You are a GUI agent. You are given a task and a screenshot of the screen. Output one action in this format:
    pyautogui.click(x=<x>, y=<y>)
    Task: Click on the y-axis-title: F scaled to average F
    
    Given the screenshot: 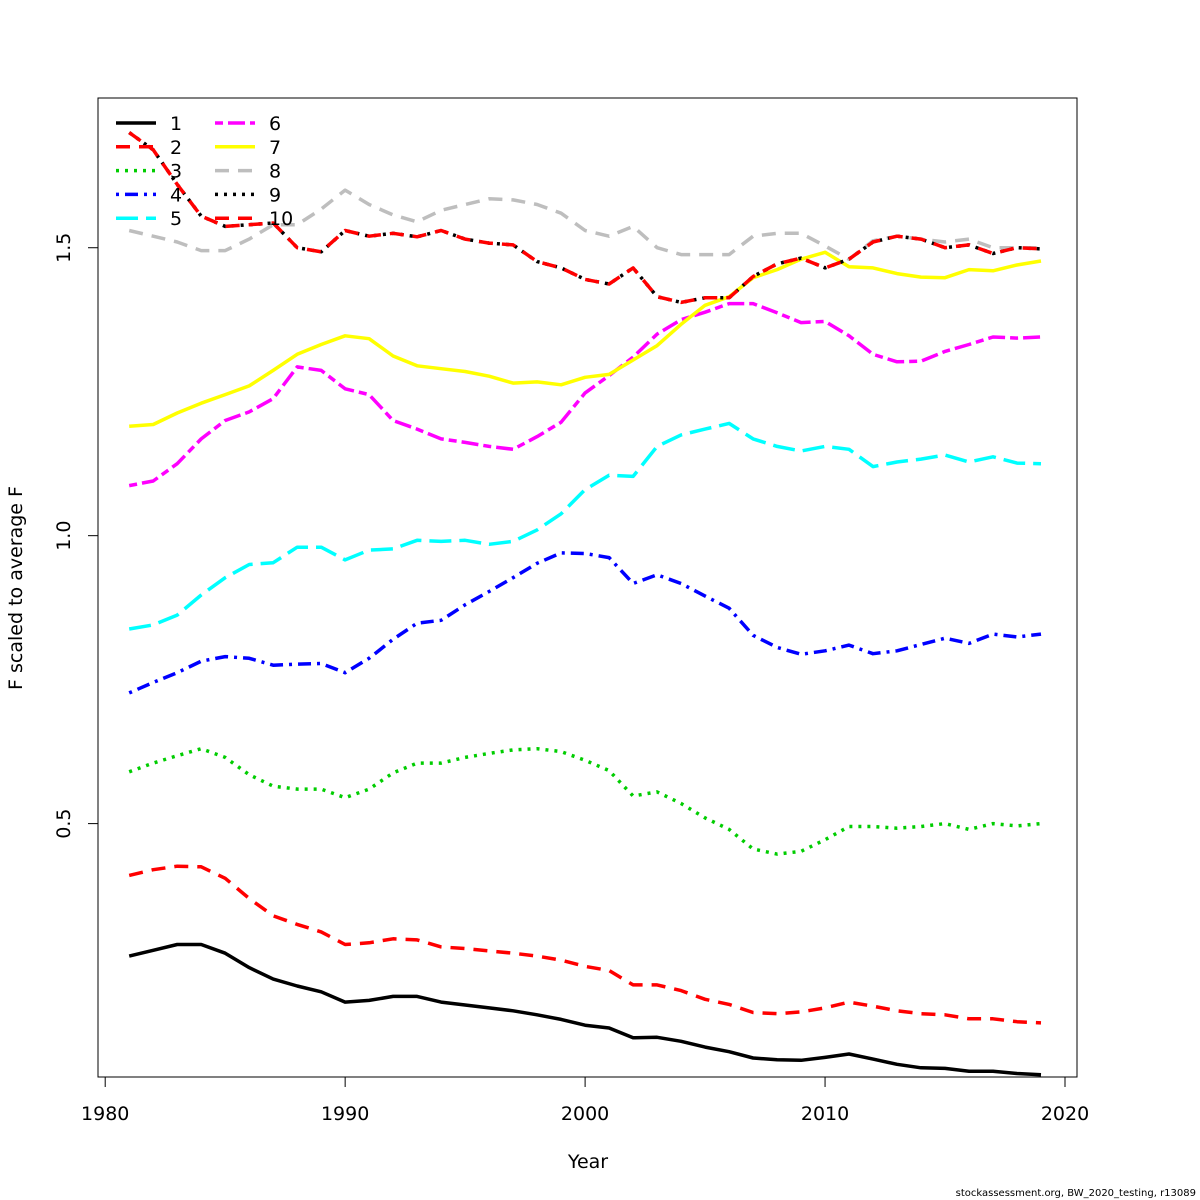 What is the action you would take?
    pyautogui.click(x=16, y=588)
    